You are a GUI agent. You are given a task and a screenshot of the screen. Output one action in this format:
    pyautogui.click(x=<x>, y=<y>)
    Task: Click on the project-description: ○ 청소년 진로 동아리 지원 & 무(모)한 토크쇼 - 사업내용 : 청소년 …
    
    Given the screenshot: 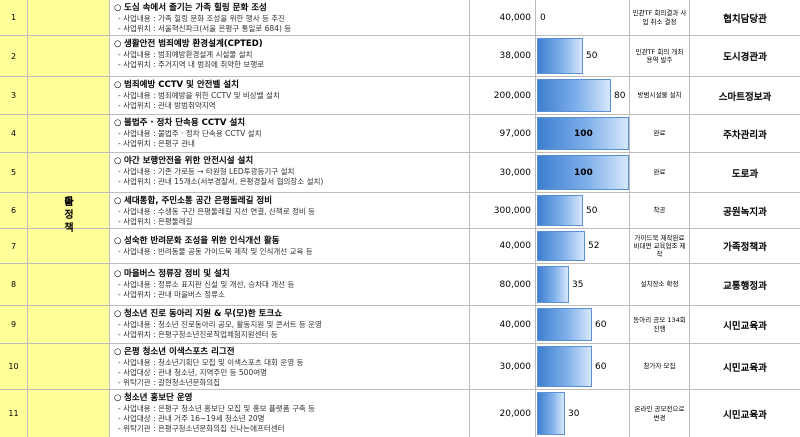 What is the action you would take?
    pyautogui.click(x=290, y=324)
    